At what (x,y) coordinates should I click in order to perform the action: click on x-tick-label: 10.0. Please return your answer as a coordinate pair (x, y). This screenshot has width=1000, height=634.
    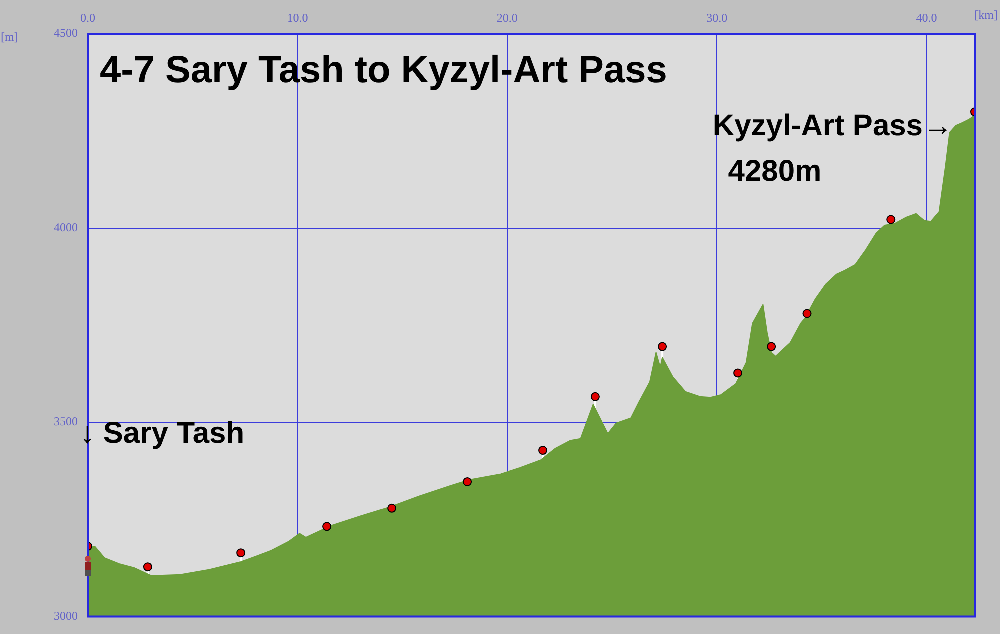
    Looking at the image, I should click on (297, 17).